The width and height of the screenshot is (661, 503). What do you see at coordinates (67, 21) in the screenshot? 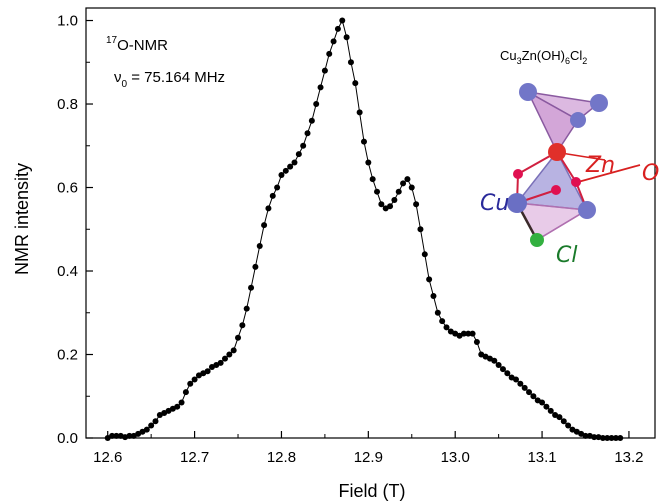
I see `y-tick-label: 1.0` at bounding box center [67, 21].